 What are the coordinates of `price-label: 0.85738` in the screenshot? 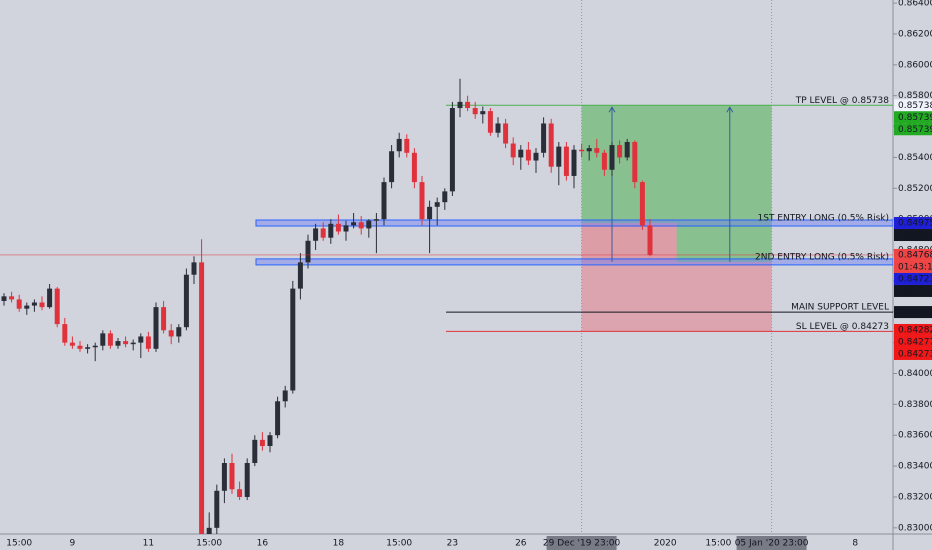 It's located at (915, 106).